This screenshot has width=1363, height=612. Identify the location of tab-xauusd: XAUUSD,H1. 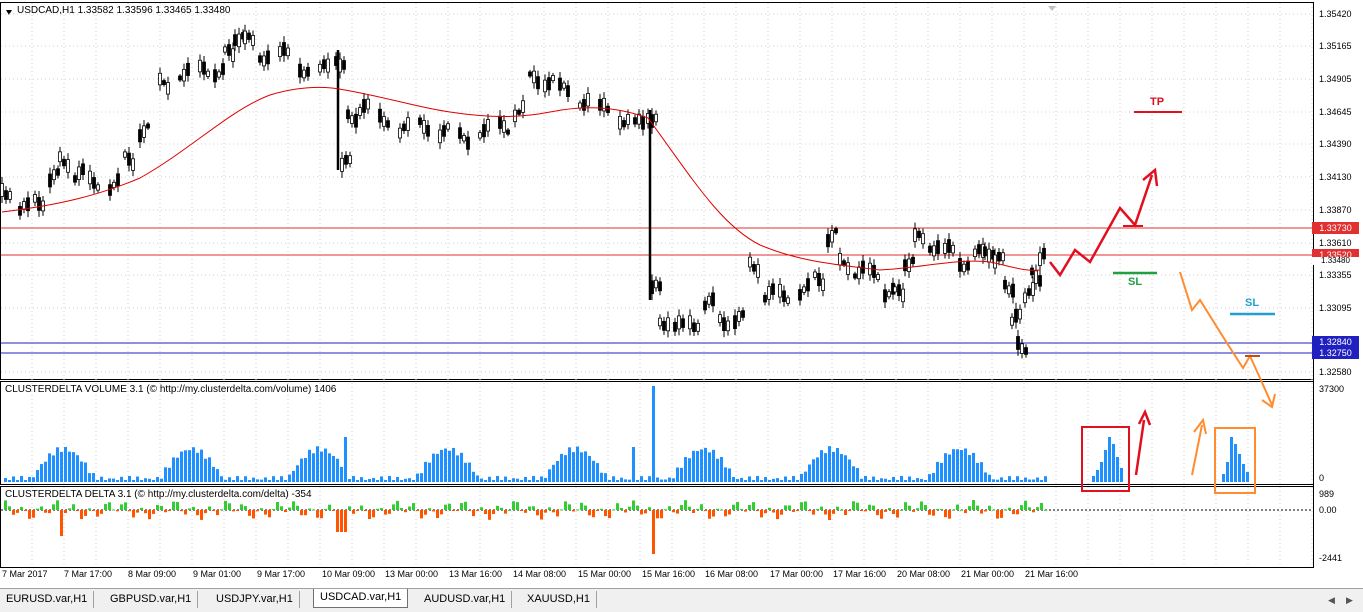
(559, 599).